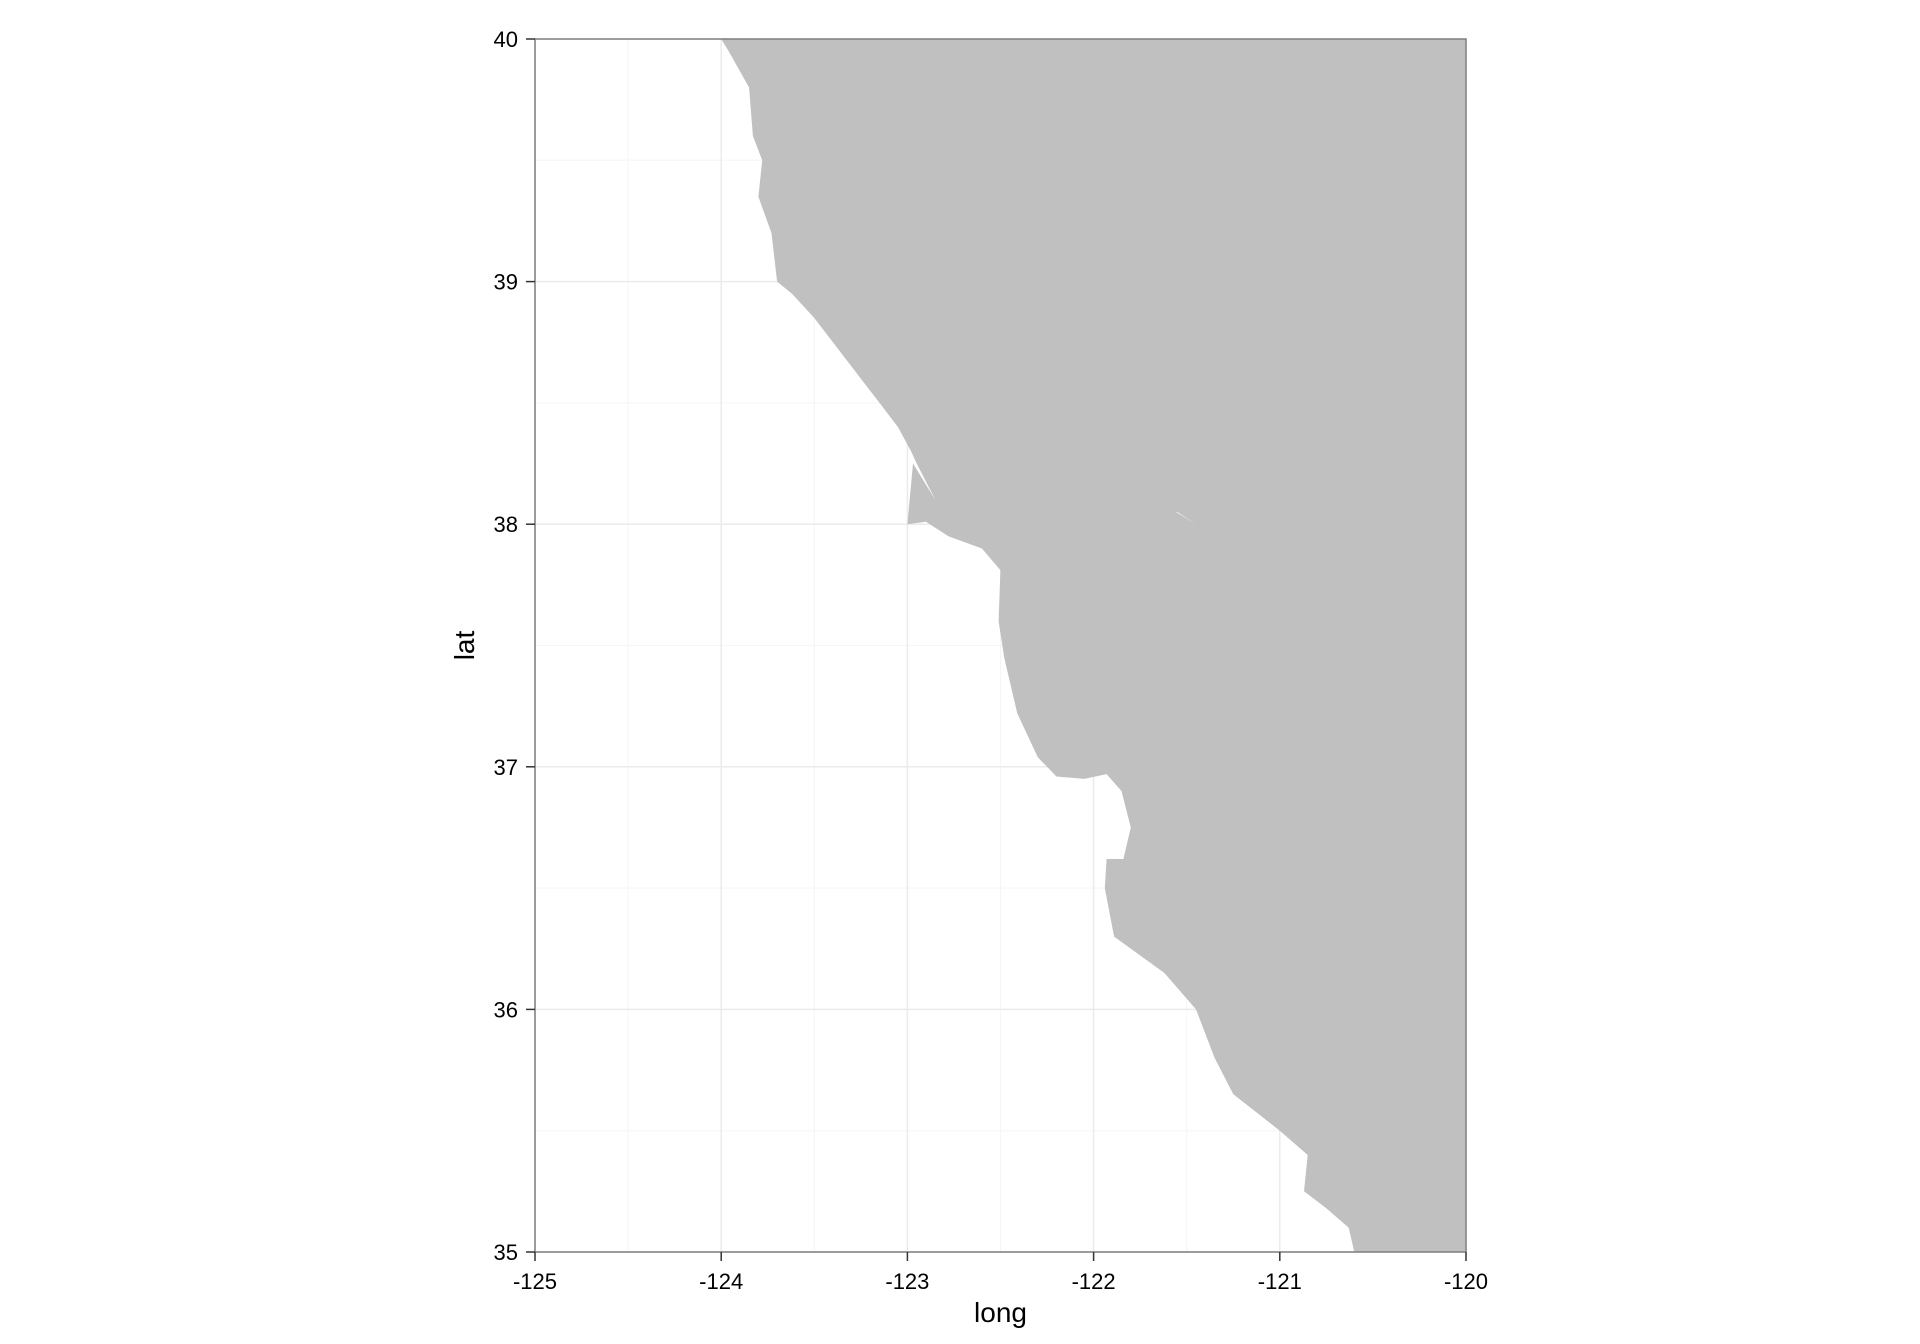  I want to click on x-tick-label: -124, so click(721, 1281).